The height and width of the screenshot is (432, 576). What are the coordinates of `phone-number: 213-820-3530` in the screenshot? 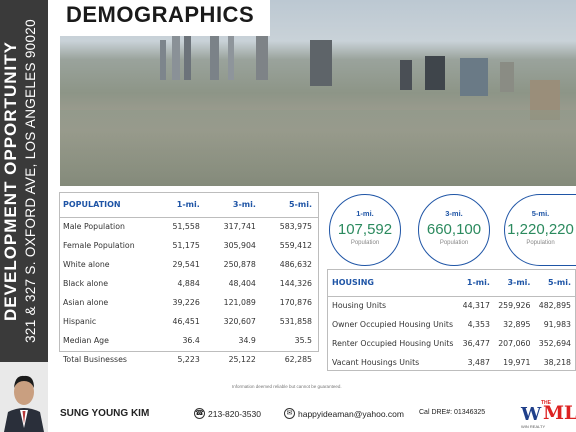 It's located at (234, 413).